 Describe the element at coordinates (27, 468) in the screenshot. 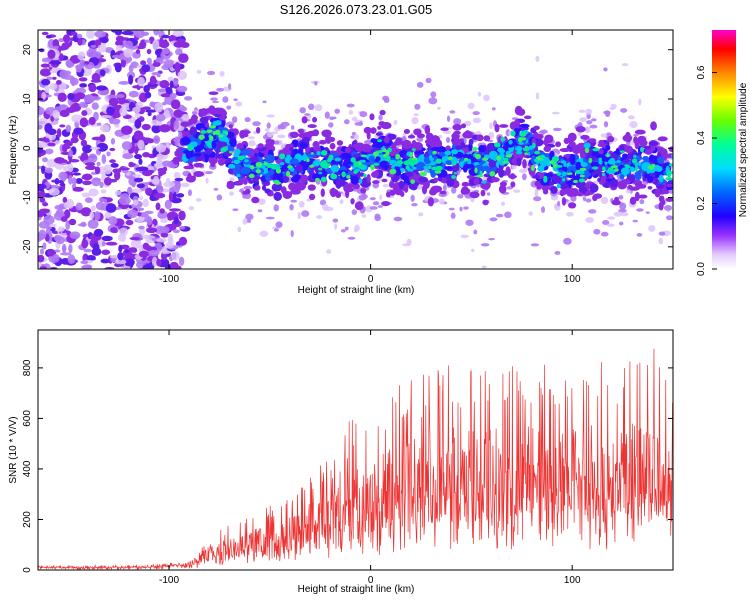

I see `snr-ytick-label: 400` at that location.